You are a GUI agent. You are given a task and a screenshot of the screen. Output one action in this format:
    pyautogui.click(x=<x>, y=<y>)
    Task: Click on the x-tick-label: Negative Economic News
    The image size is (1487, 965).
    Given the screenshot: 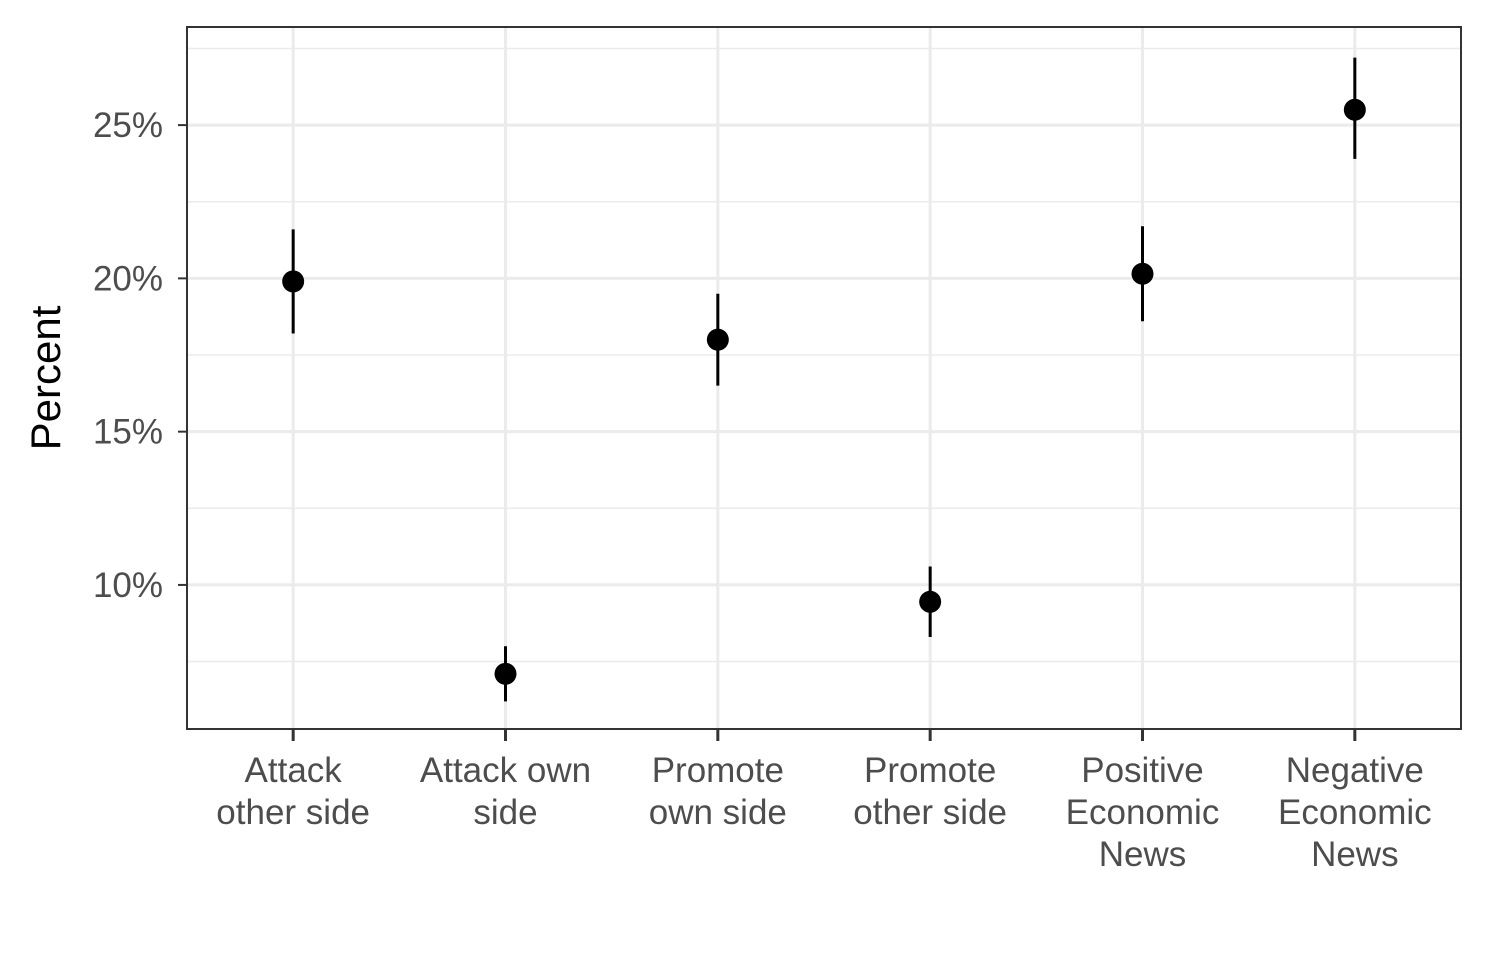 What is the action you would take?
    pyautogui.click(x=1355, y=812)
    